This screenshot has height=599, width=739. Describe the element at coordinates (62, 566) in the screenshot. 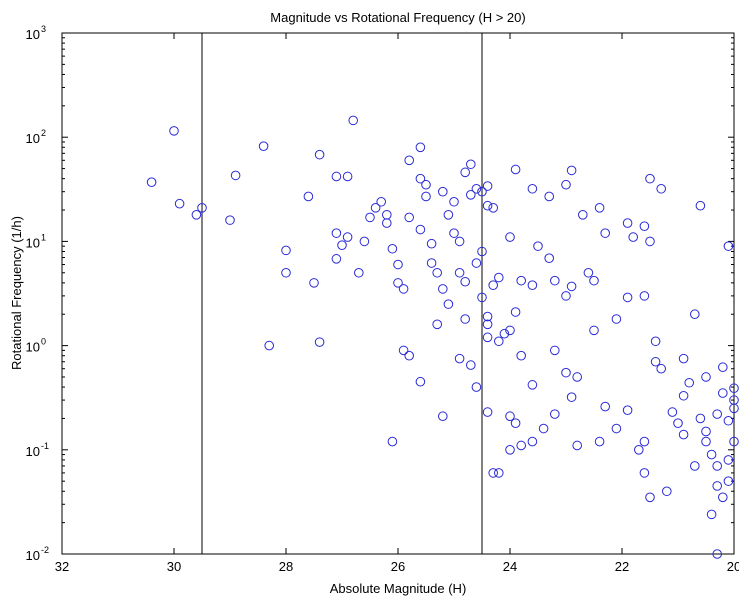

I see `x-tick-label: 32` at that location.